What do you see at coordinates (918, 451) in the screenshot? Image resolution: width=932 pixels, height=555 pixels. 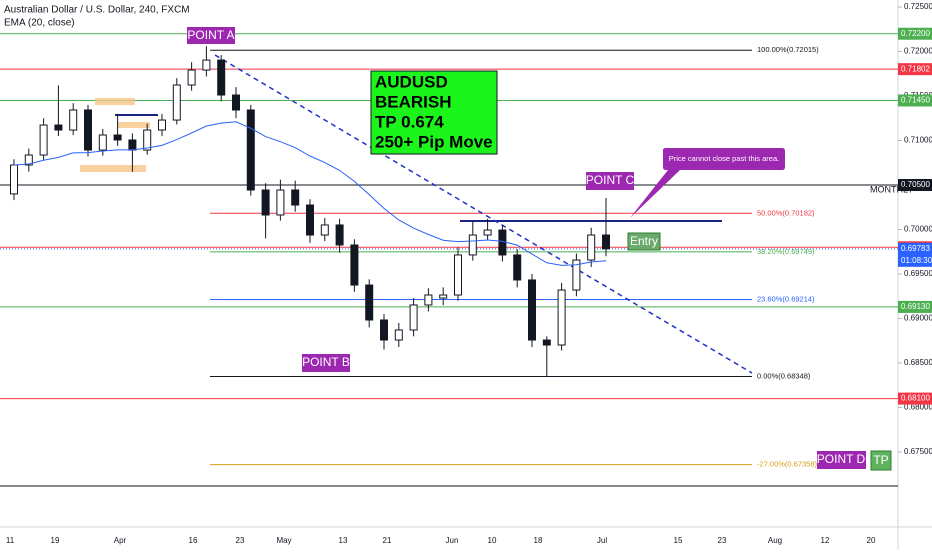 I see `y-tick-label: 0.67500` at bounding box center [918, 451].